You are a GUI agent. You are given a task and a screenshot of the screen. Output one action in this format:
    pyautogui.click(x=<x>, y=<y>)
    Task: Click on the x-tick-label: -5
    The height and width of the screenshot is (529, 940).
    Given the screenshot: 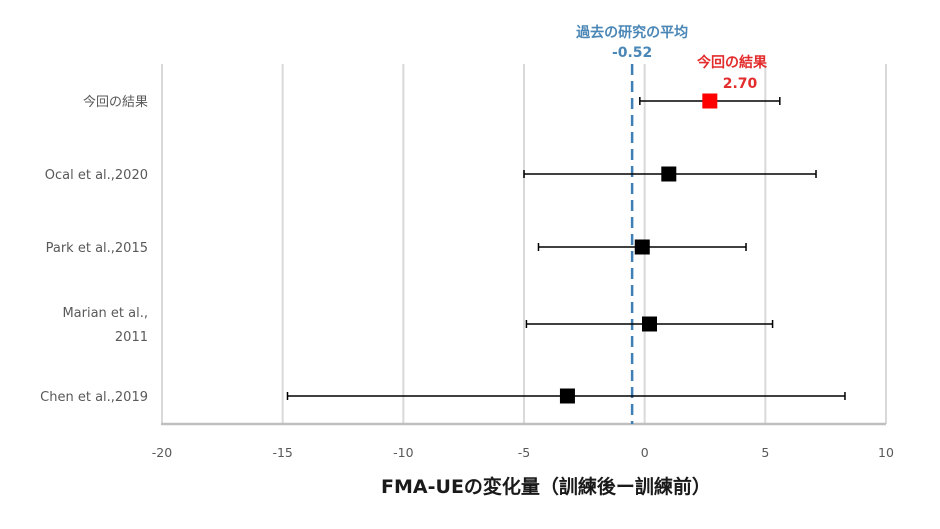 What is the action you would take?
    pyautogui.click(x=524, y=452)
    